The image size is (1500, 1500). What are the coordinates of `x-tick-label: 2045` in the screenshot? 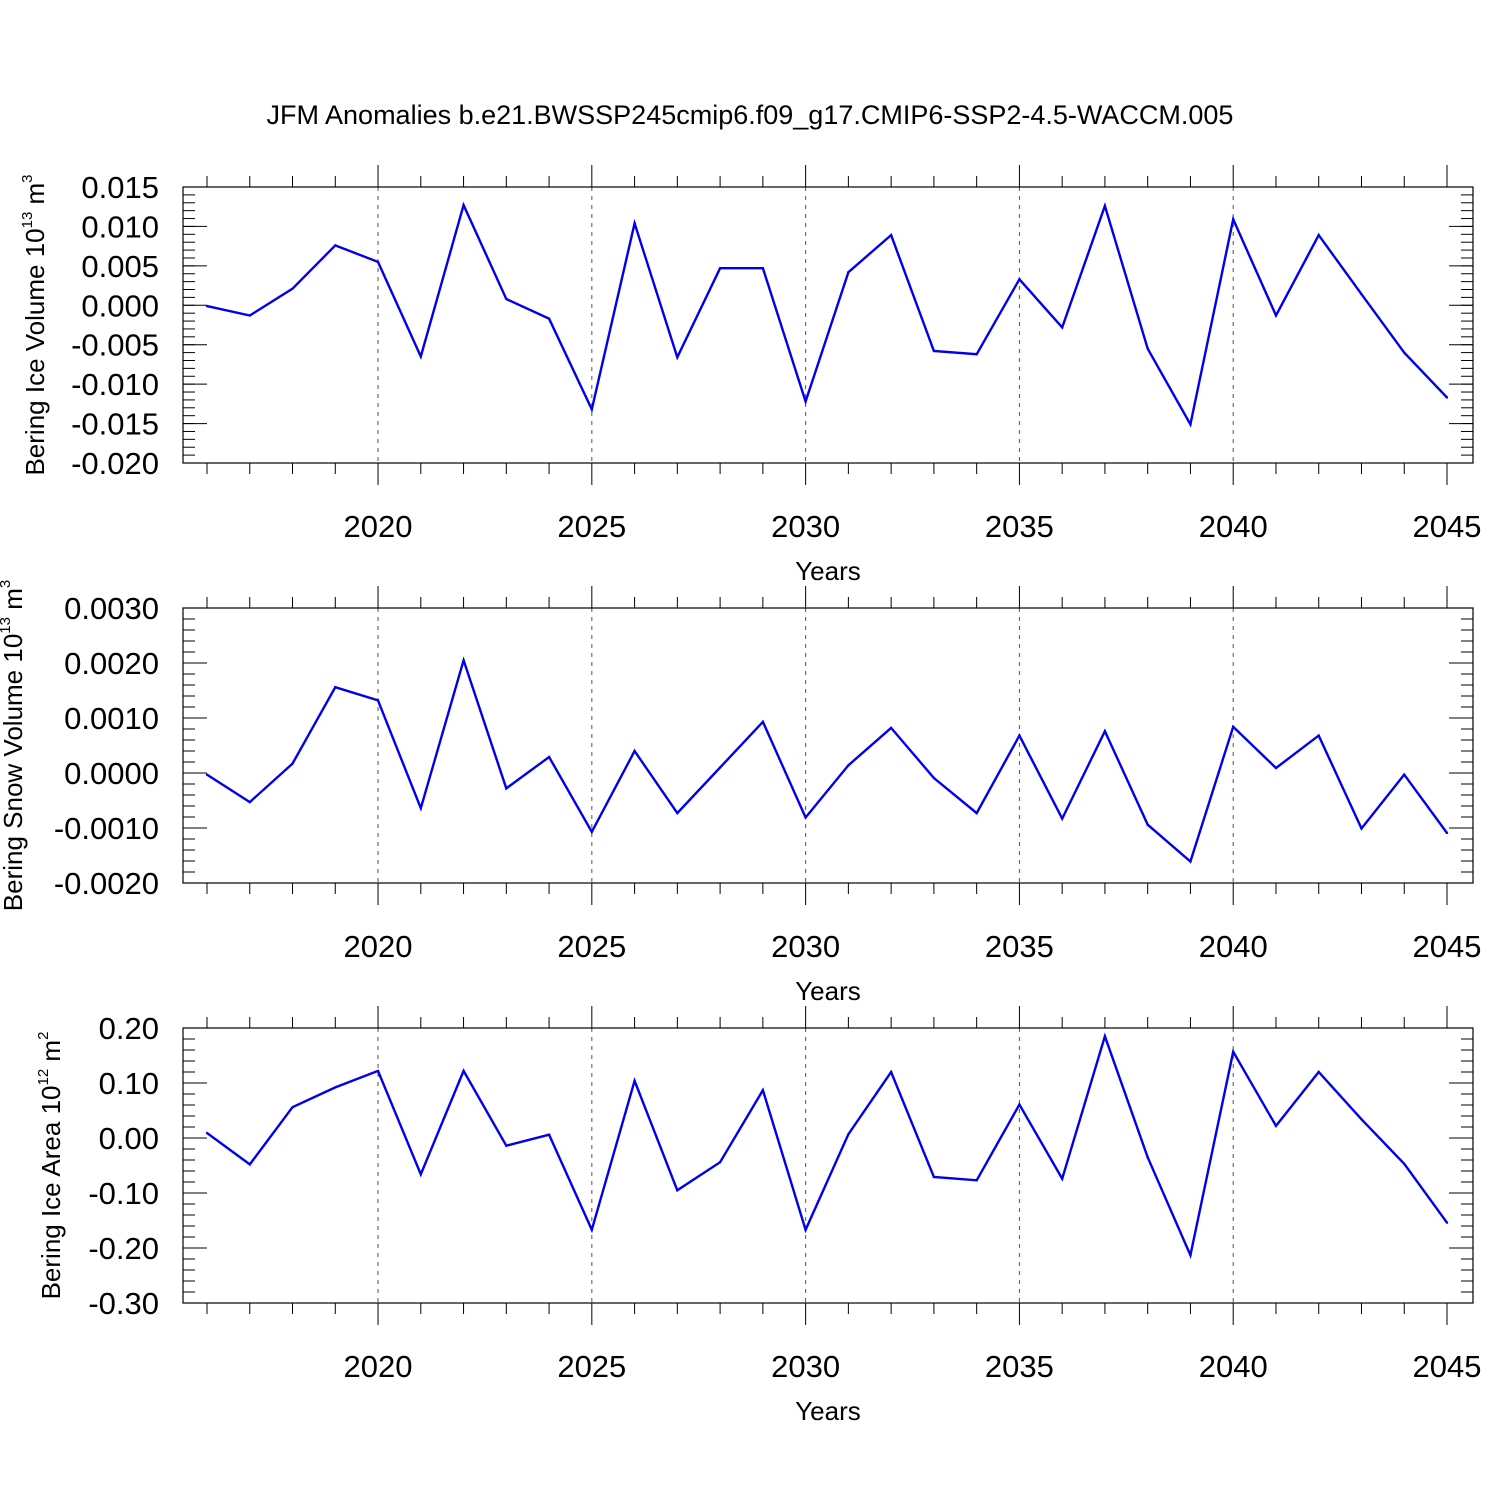 It's located at (1447, 1366).